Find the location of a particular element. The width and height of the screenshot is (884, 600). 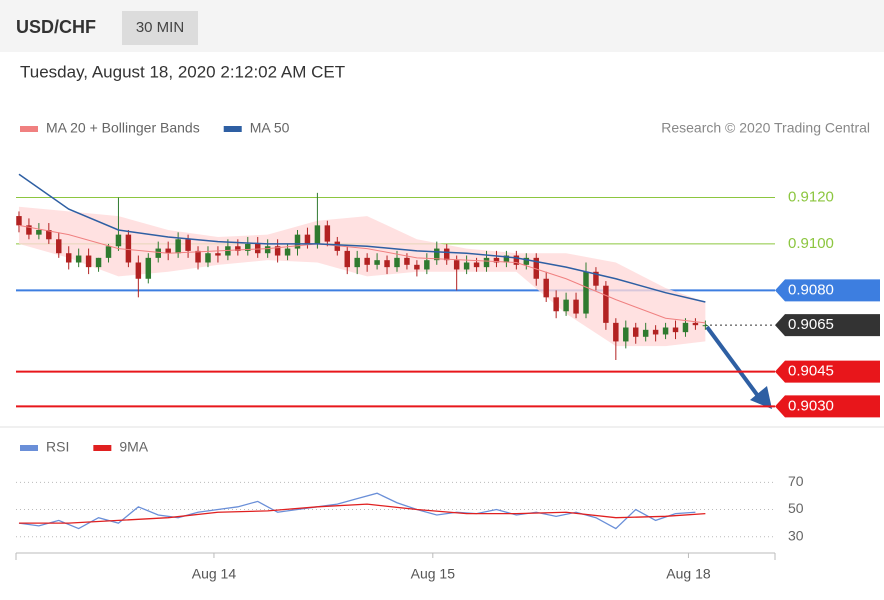

source-note: Research © 2020 Trading Central is located at coordinates (765, 128).